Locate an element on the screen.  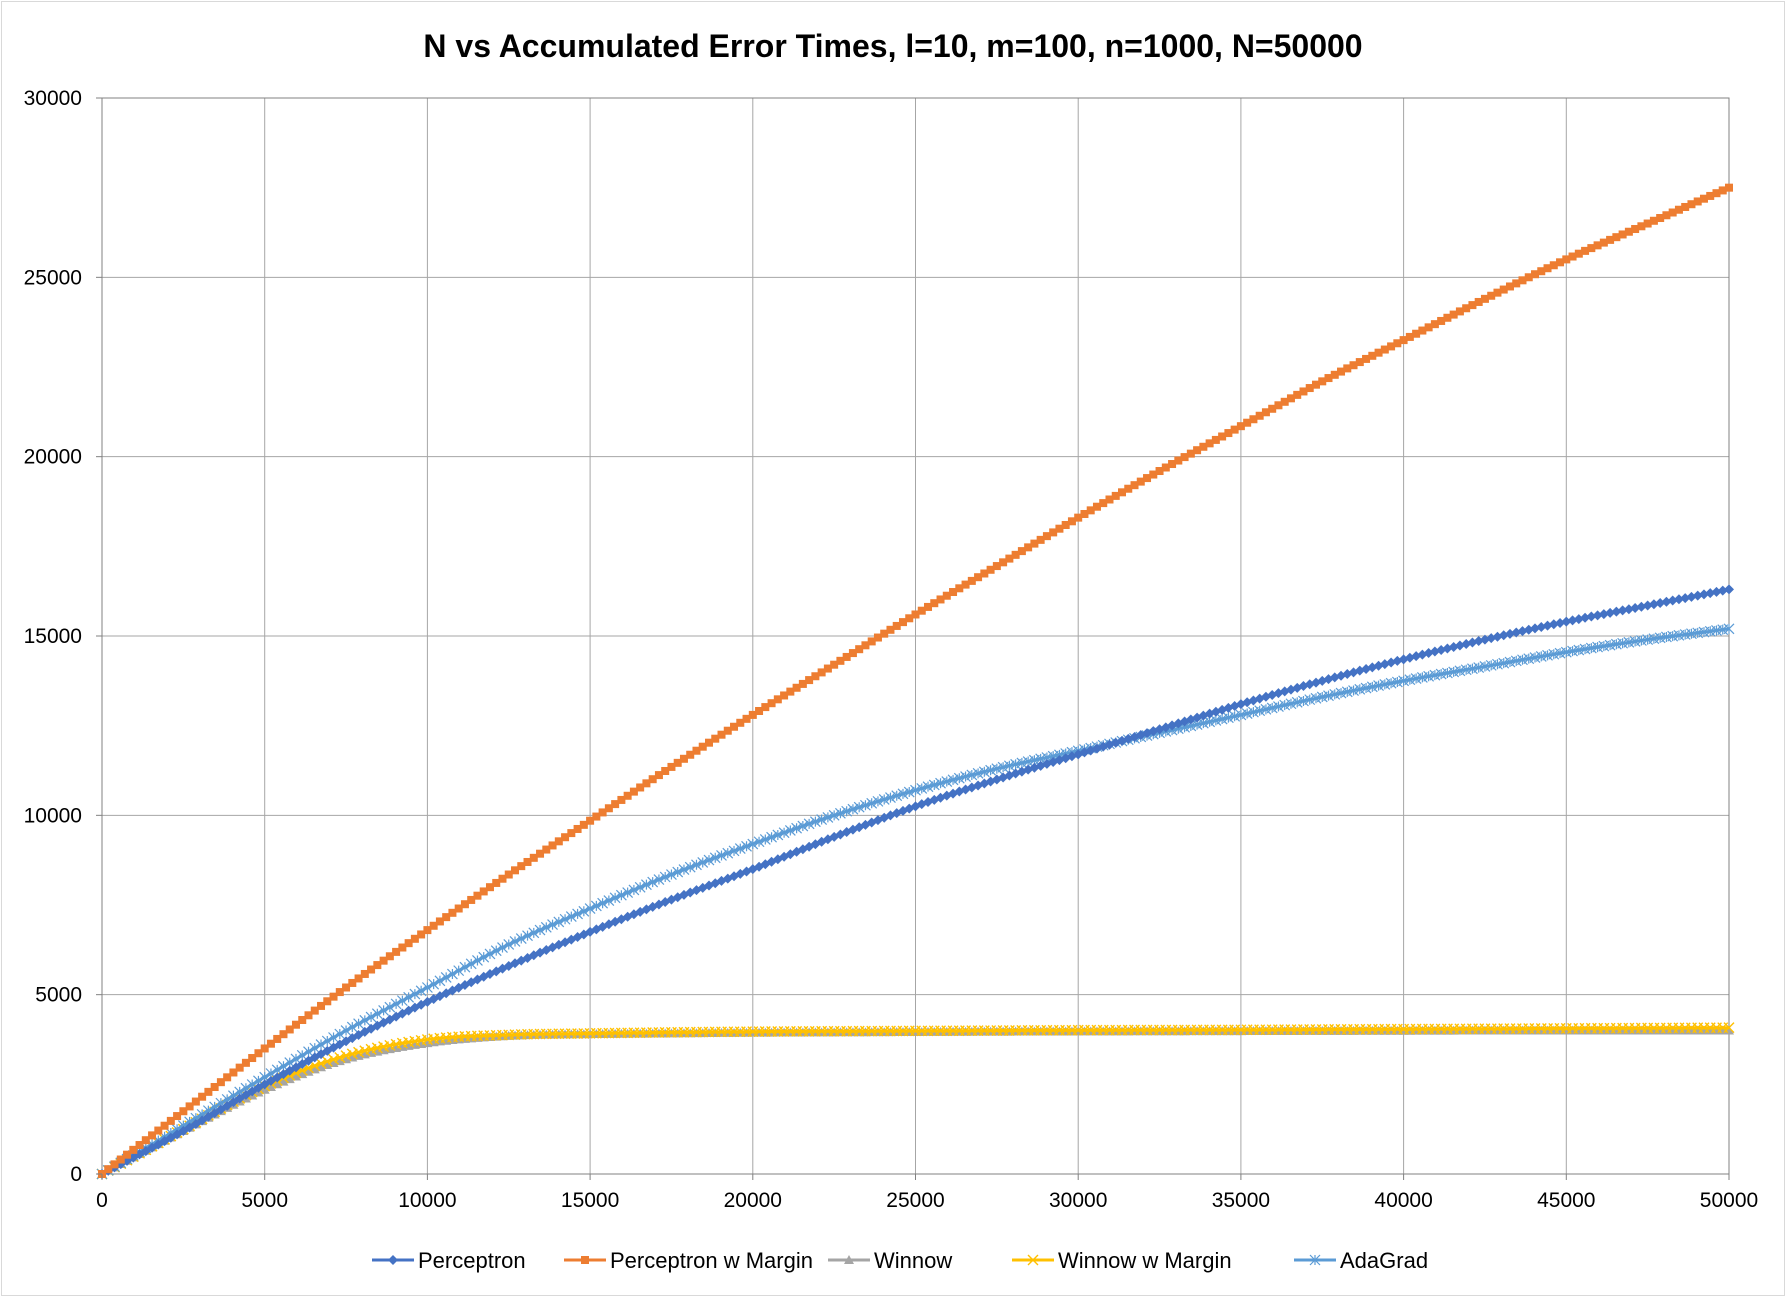
y-tick-label: 25000 is located at coordinates (53, 277).